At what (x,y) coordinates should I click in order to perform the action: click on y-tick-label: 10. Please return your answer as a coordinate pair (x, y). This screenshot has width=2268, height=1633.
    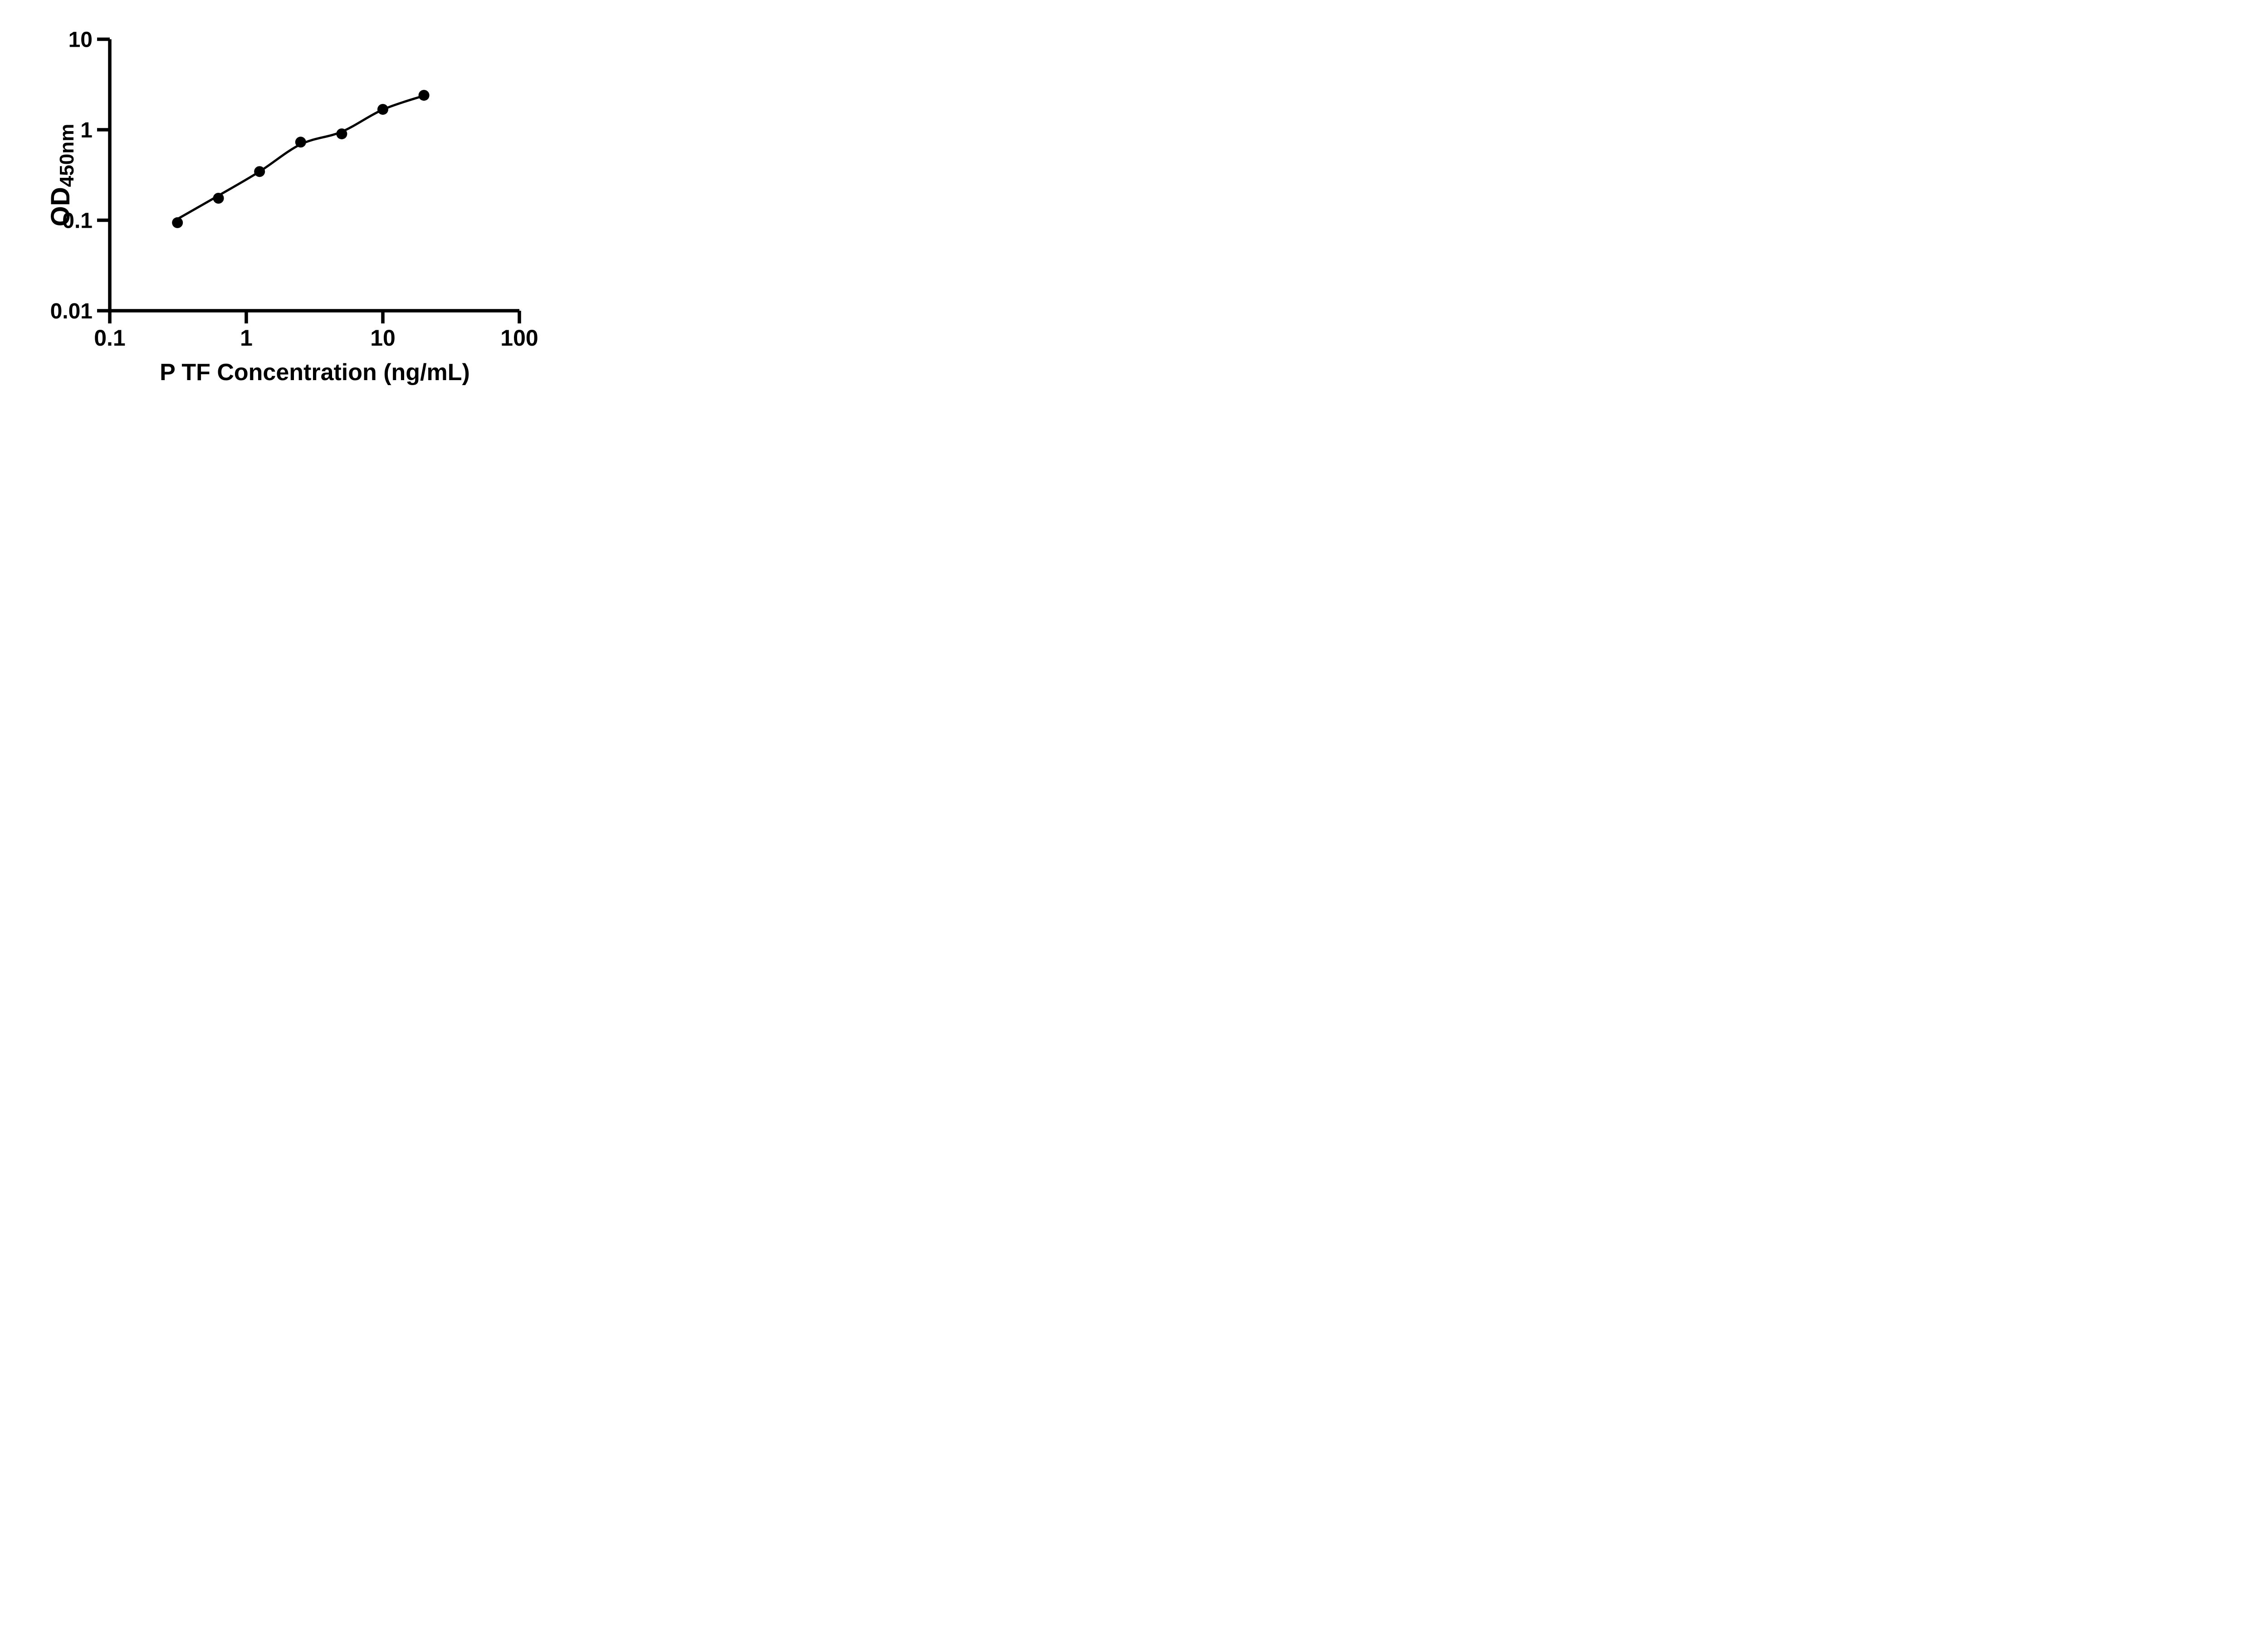
    Looking at the image, I should click on (80, 40).